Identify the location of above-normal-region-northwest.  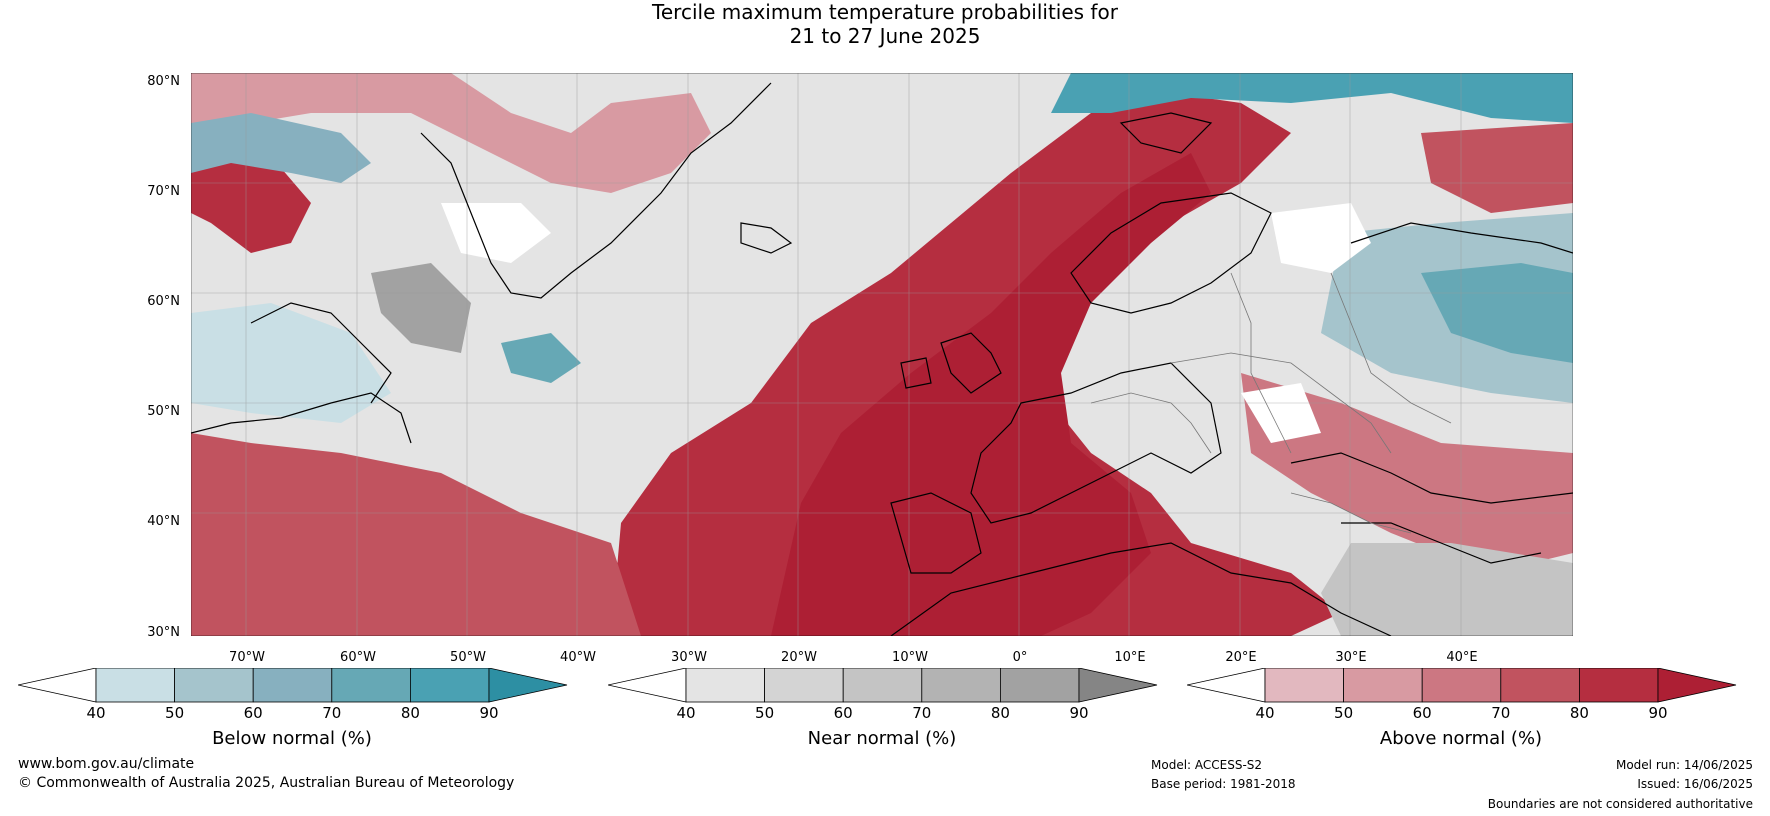
(251, 203).